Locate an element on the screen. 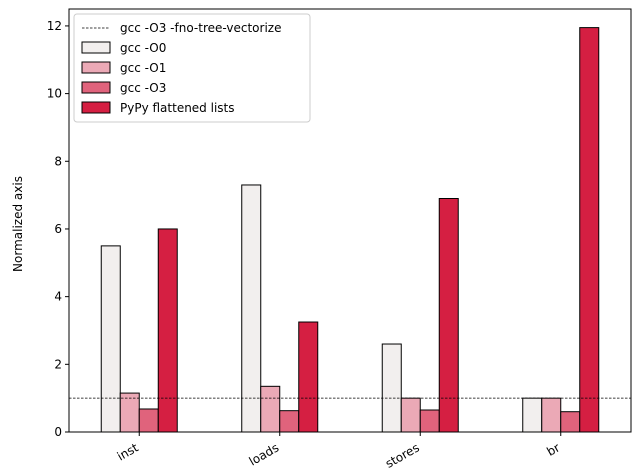  bar-gcc-o1-br is located at coordinates (551, 415).